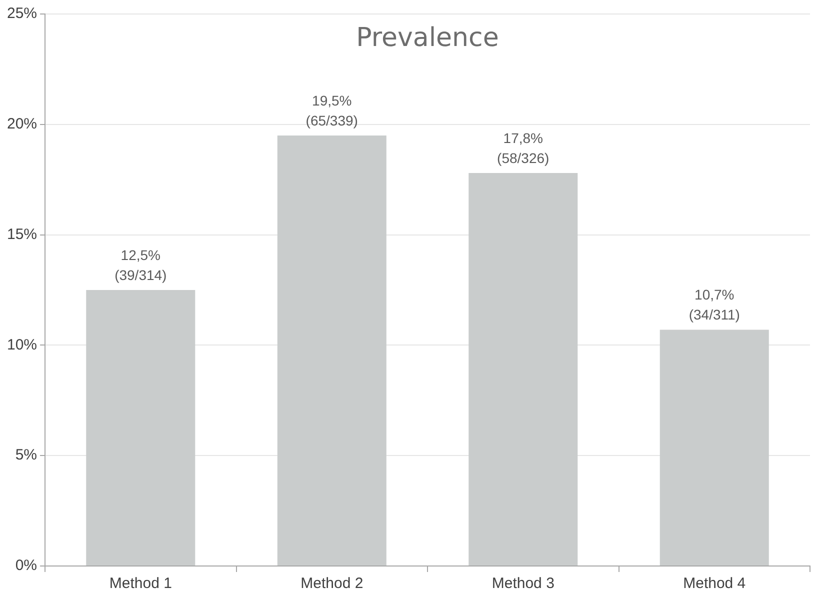 The width and height of the screenshot is (820, 598). What do you see at coordinates (427, 38) in the screenshot?
I see `chart-title: Prevalence` at bounding box center [427, 38].